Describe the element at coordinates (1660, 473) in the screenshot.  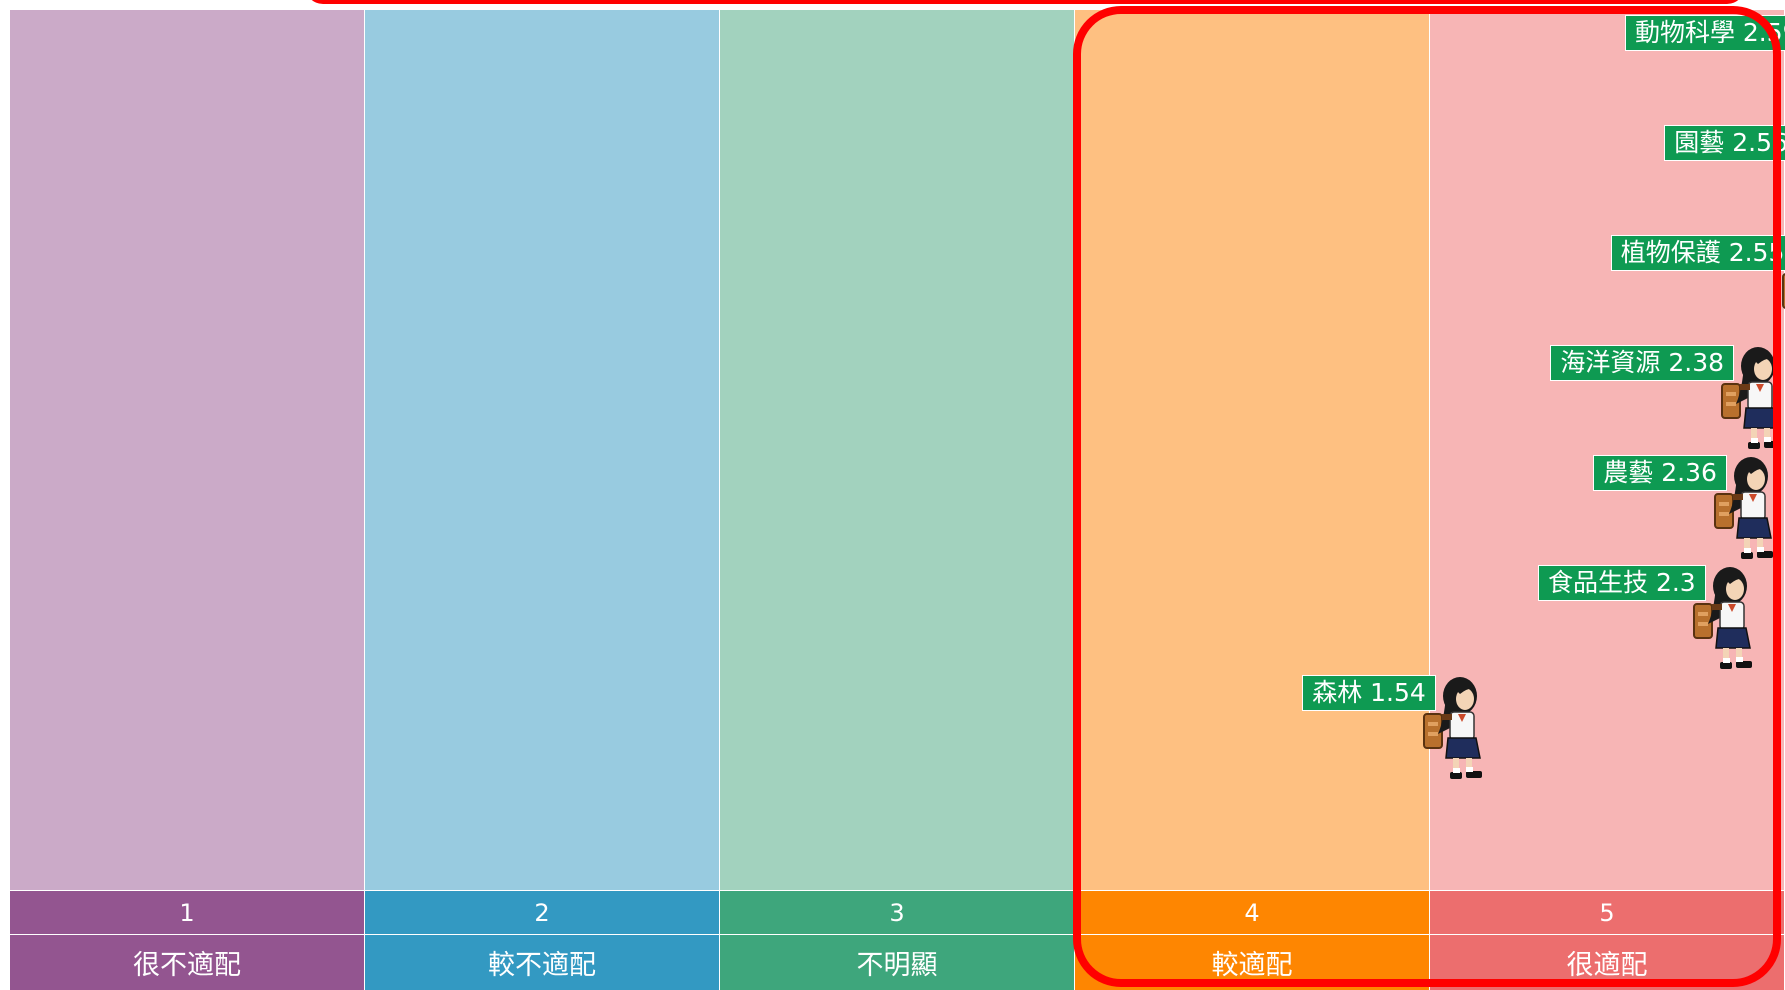
I see `data-label: 農藝 2.36` at that location.